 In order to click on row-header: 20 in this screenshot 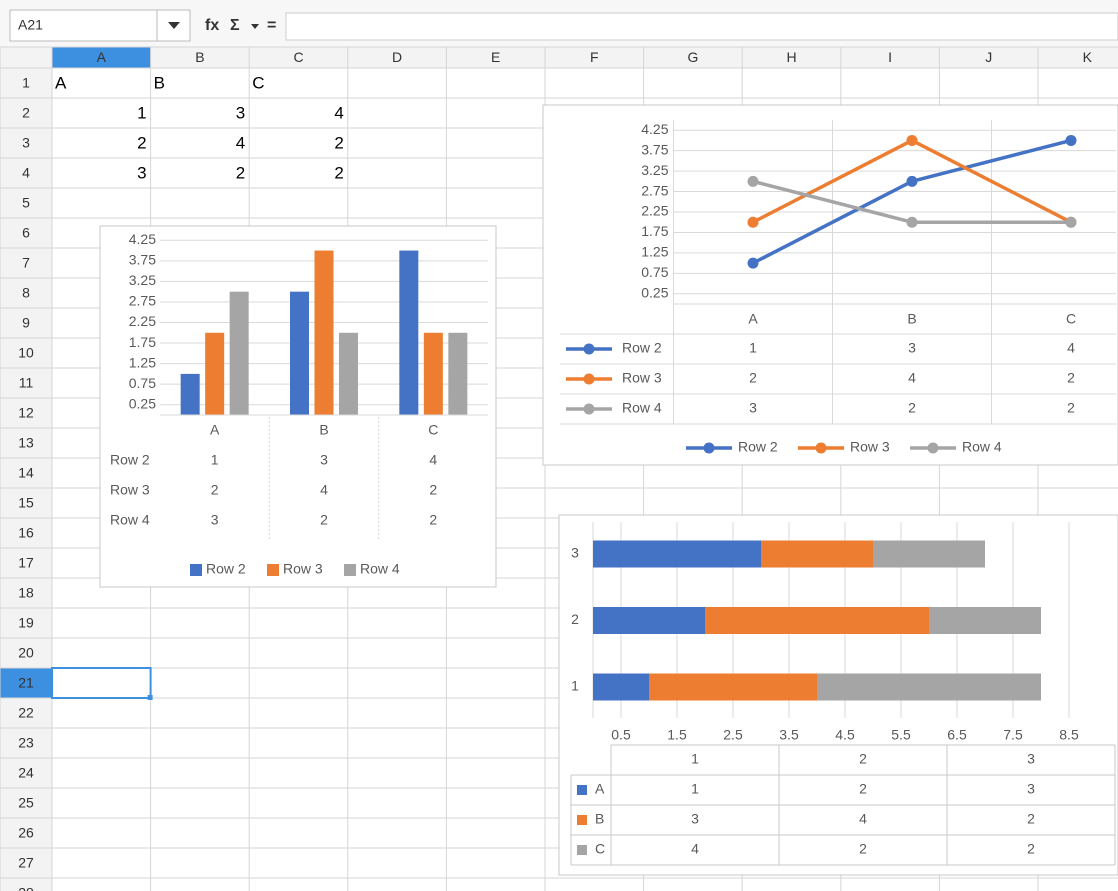, I will do `click(26, 653)`.